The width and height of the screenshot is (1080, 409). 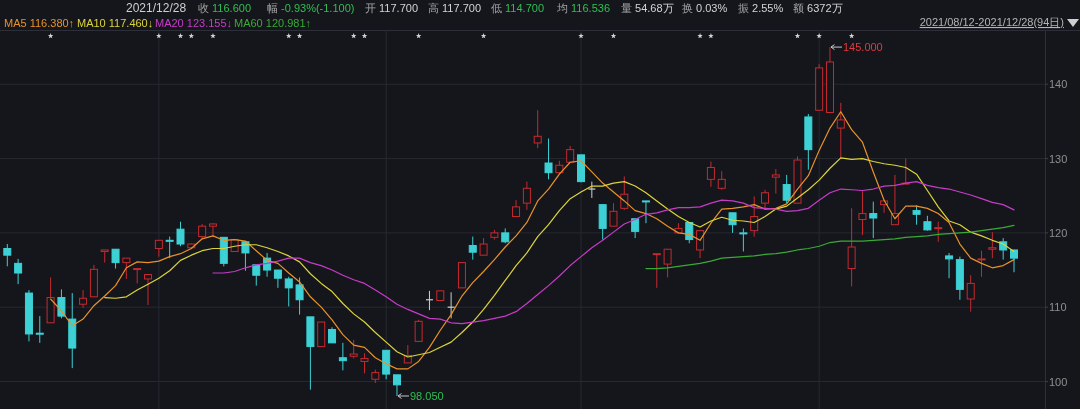 I want to click on line-series, so click(x=830, y=247).